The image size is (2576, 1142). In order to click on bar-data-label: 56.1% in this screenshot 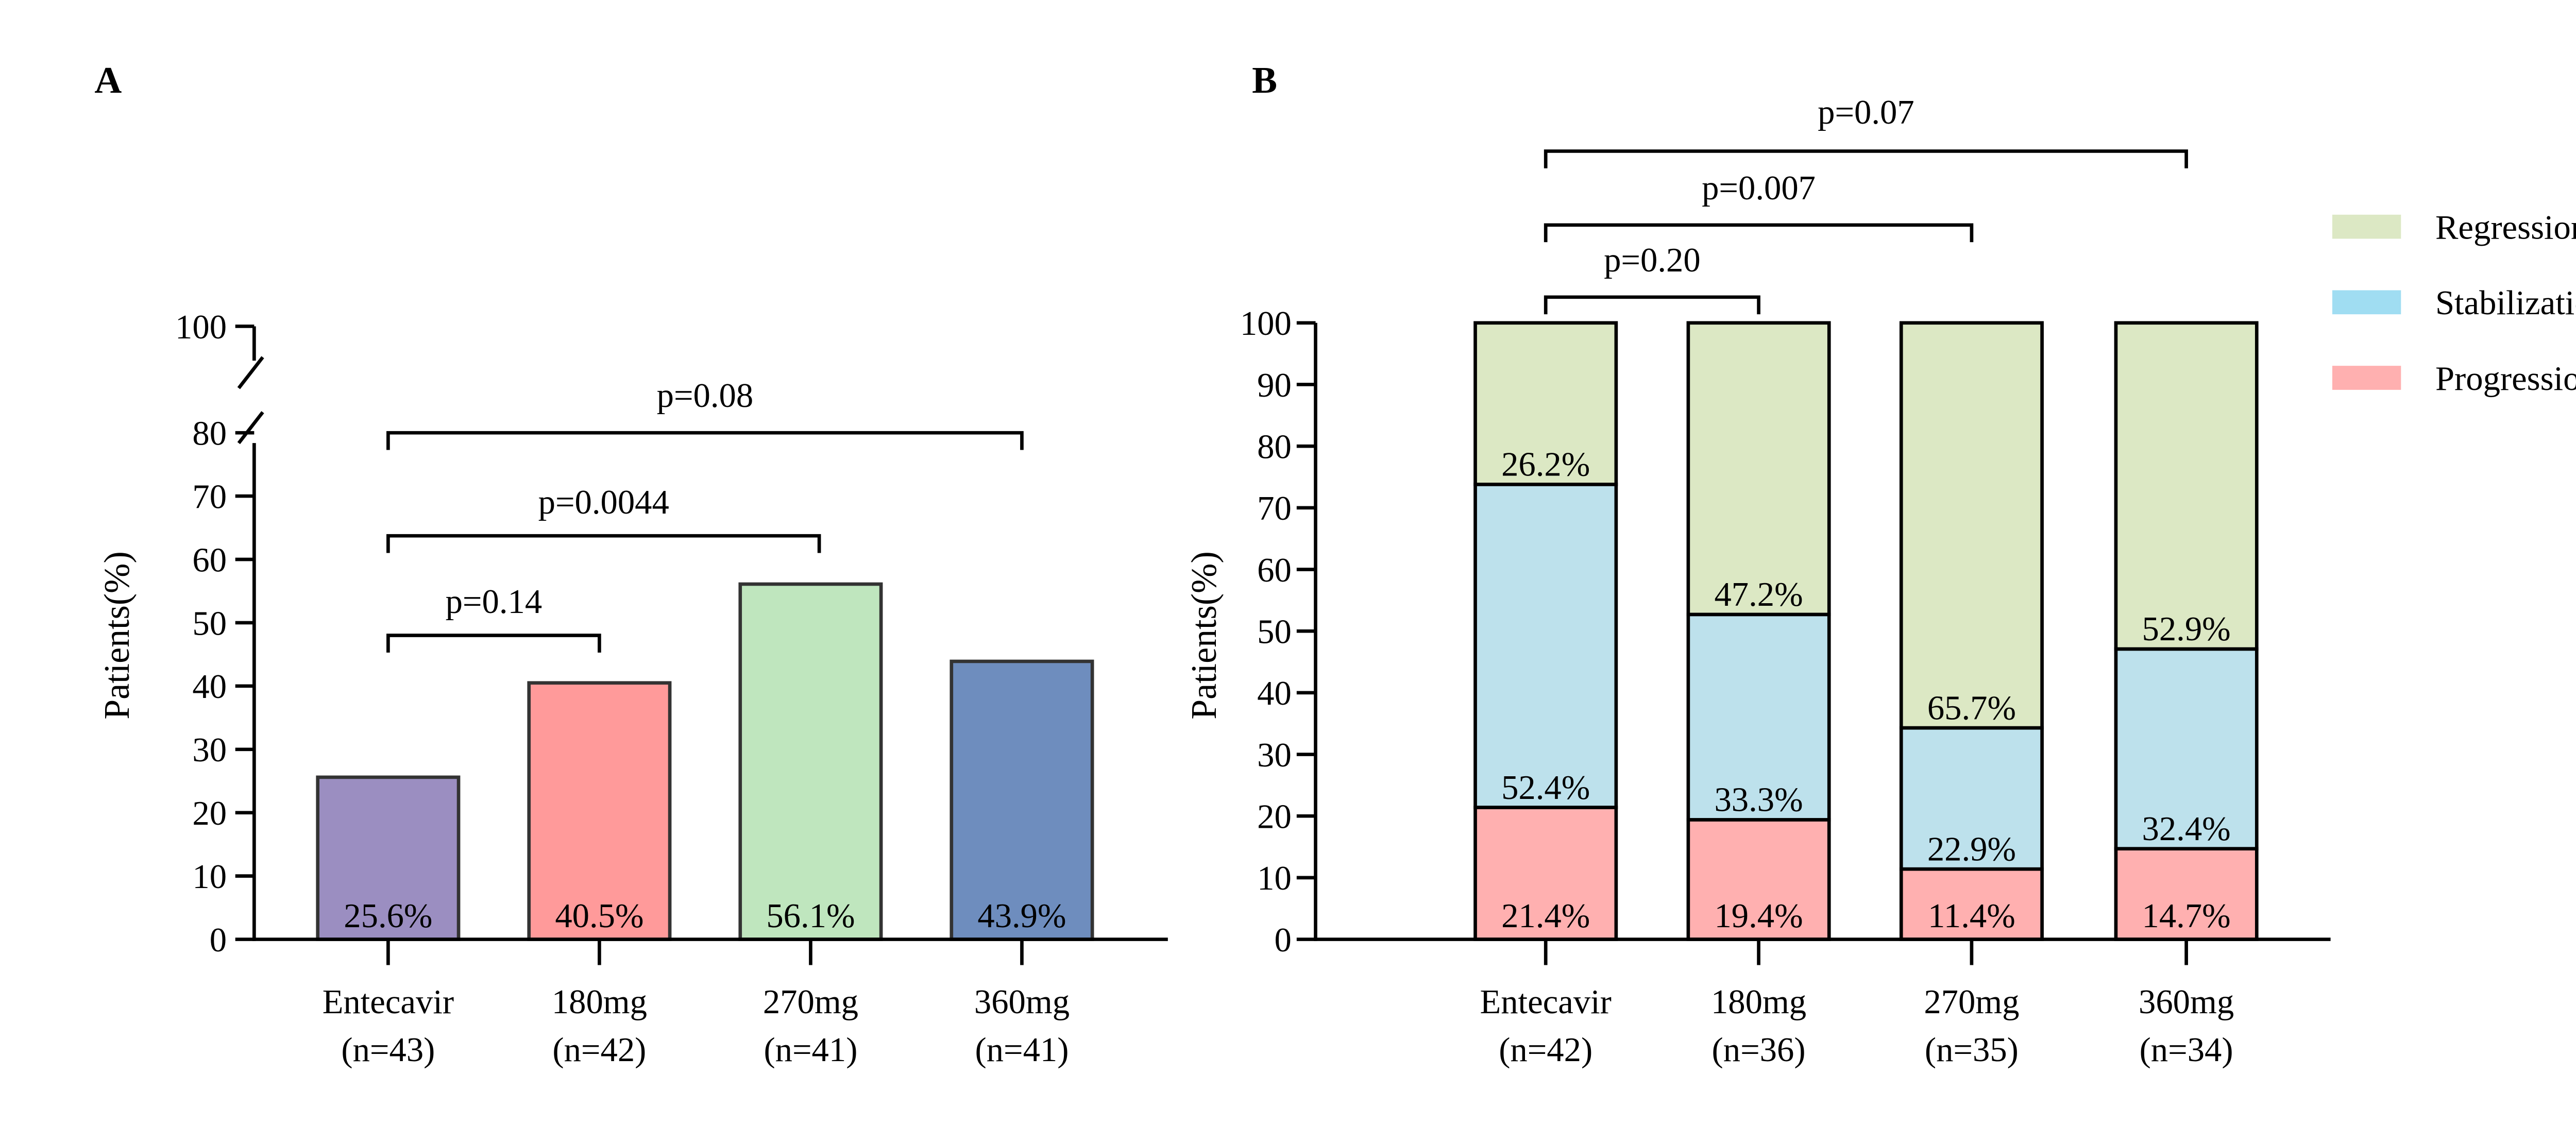, I will do `click(810, 916)`.